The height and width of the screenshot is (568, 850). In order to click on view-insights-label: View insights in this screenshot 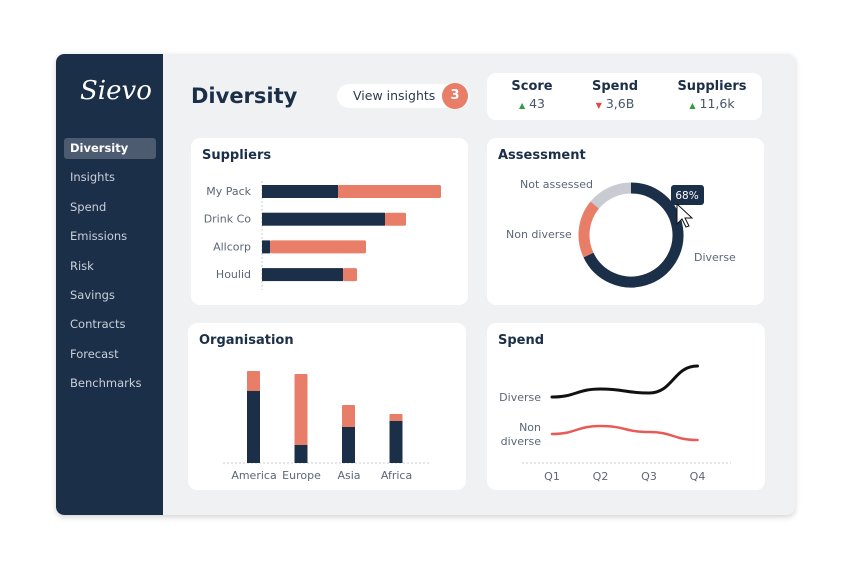, I will do `click(394, 95)`.